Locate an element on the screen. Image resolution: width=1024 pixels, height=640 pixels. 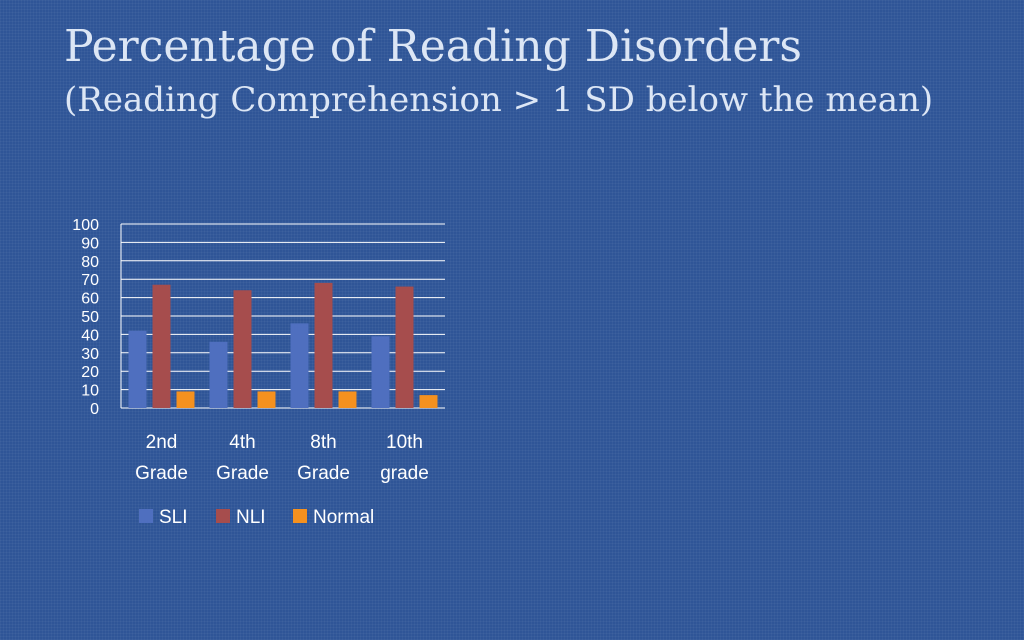
legend-label-normal: Normal is located at coordinates (343, 517).